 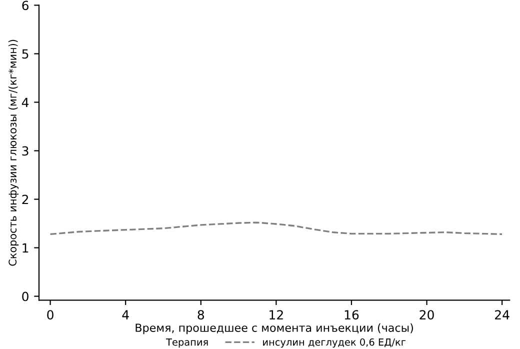 I want to click on x-tick-label: 20, so click(x=427, y=315).